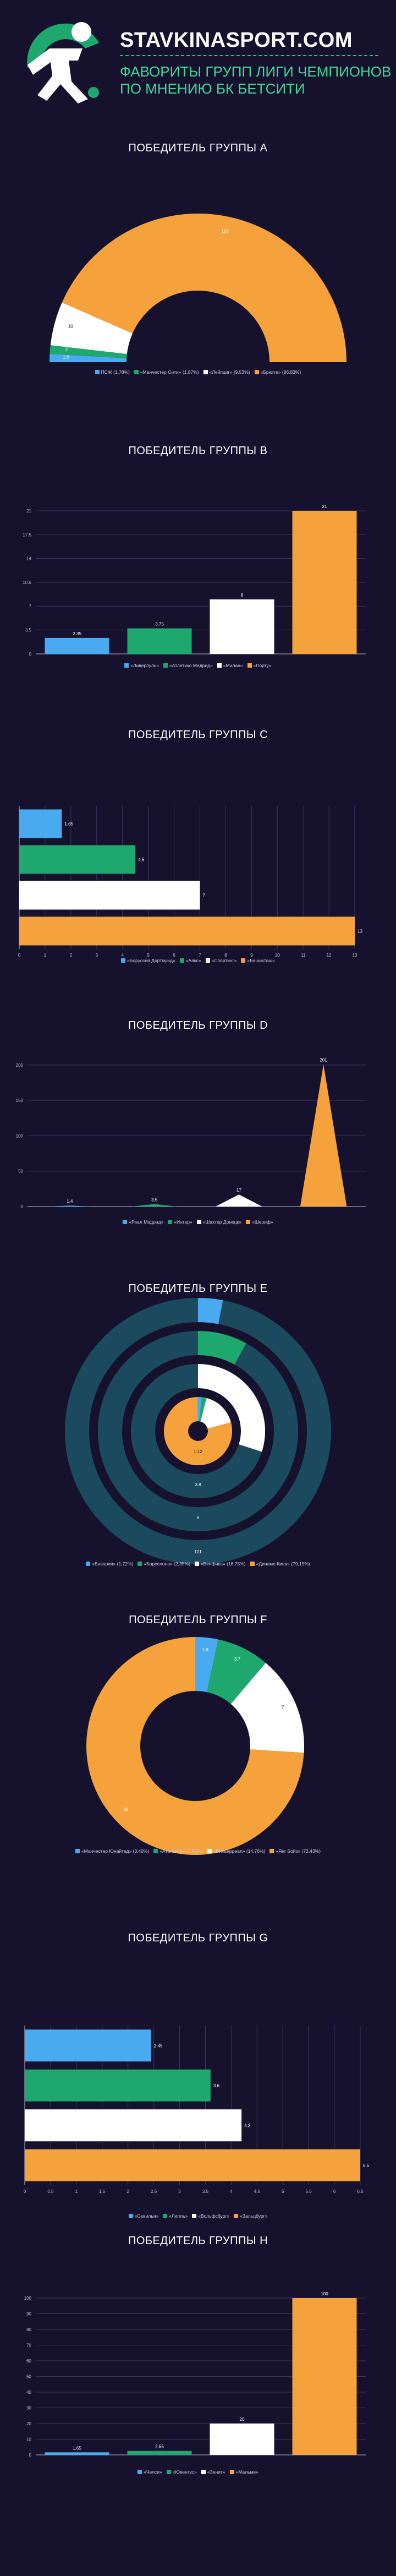  Describe the element at coordinates (205, 2192) in the screenshot. I see `x-tick-label: 3.5` at that location.